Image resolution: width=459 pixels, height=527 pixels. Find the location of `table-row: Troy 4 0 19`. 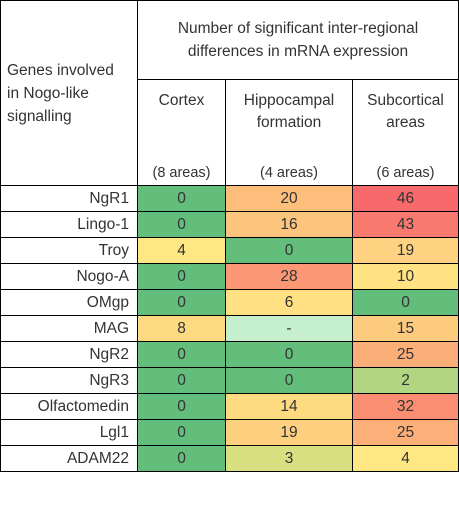

table-row: Troy 4 0 19 is located at coordinates (229, 250).